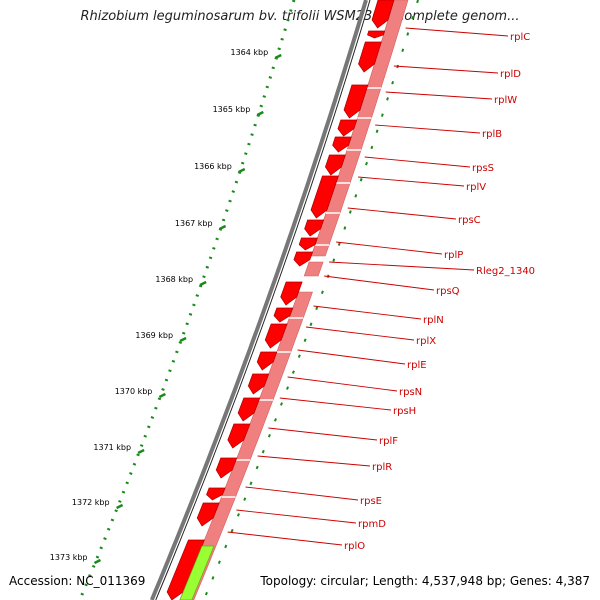  What do you see at coordinates (469, 220) in the screenshot?
I see `gene-label: rpsC` at bounding box center [469, 220].